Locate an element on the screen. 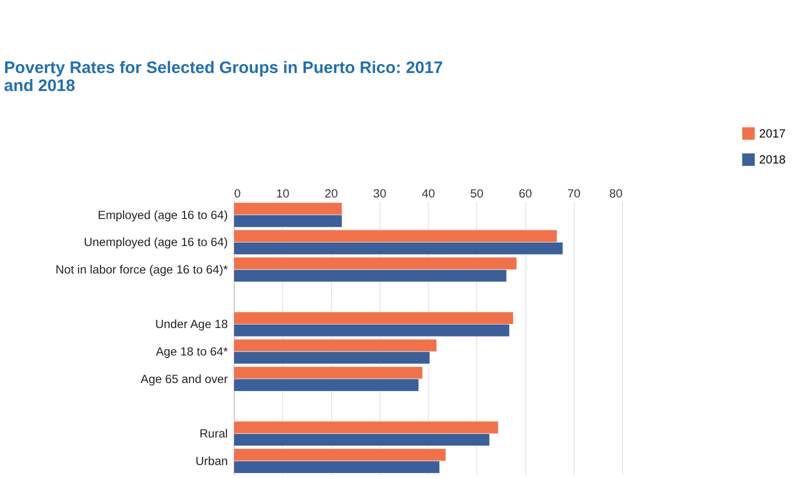 The width and height of the screenshot is (798, 479). x-tick-label: 40 is located at coordinates (429, 193).